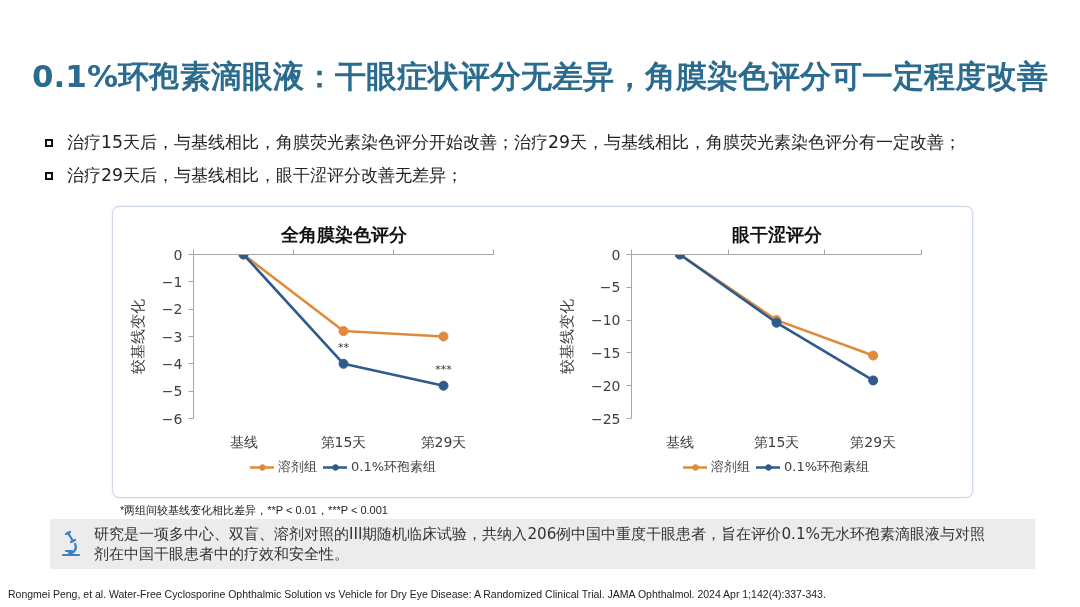 The image size is (1080, 607). I want to click on annotation: **, so click(344, 347).